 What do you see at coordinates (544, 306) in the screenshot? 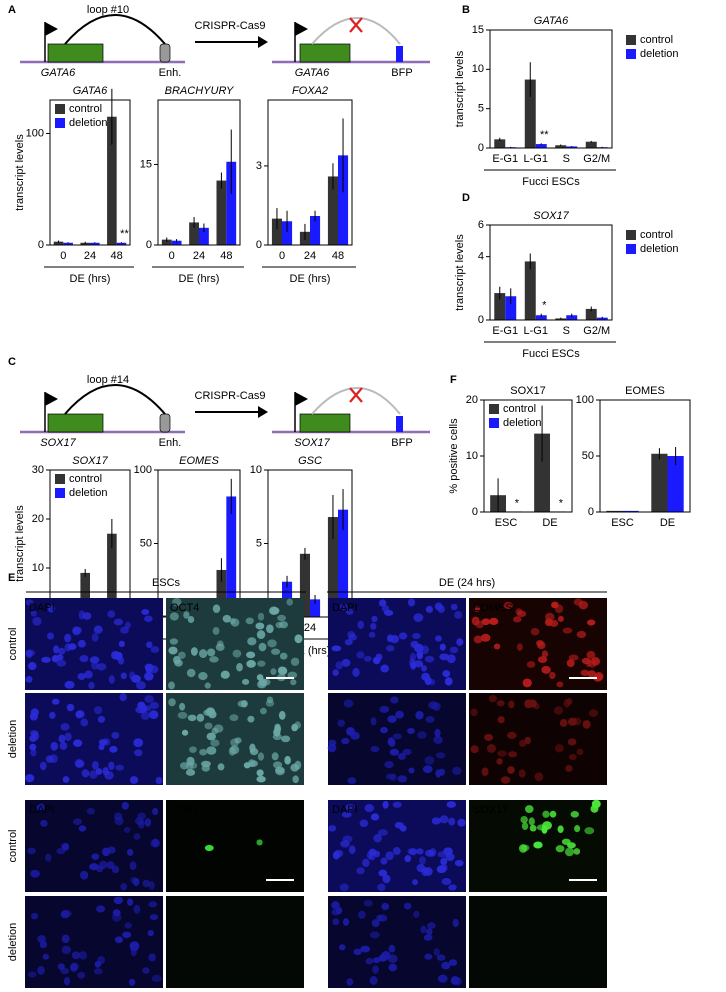
I see `significance: *` at bounding box center [544, 306].